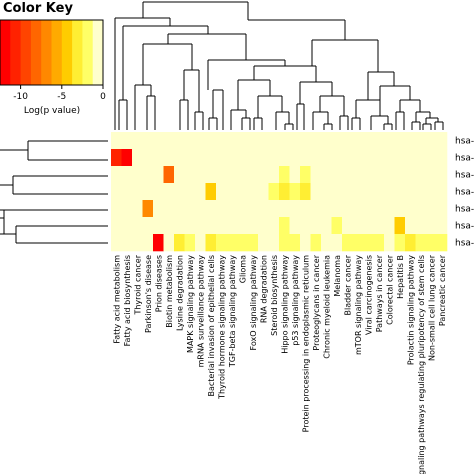  Describe the element at coordinates (347, 284) in the screenshot. I see `column-label: Bladder cancer` at that location.